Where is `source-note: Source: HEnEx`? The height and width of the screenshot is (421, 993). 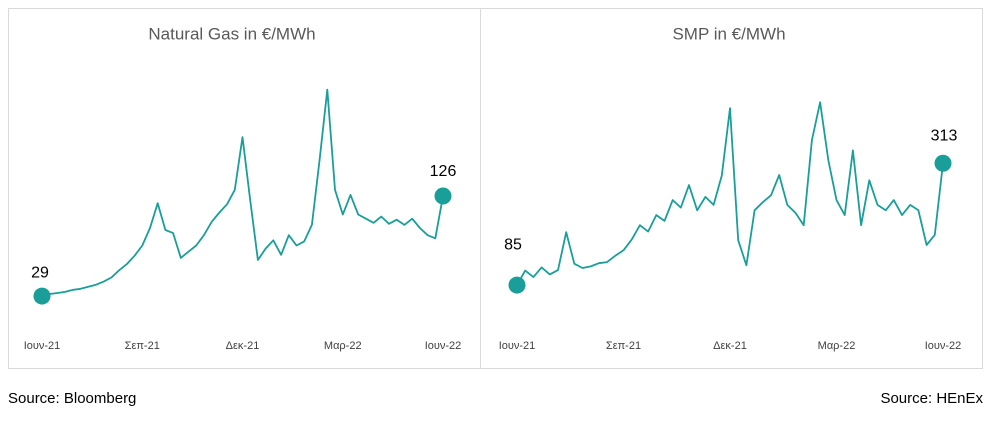
source-note: Source: HEnEx is located at coordinates (931, 398).